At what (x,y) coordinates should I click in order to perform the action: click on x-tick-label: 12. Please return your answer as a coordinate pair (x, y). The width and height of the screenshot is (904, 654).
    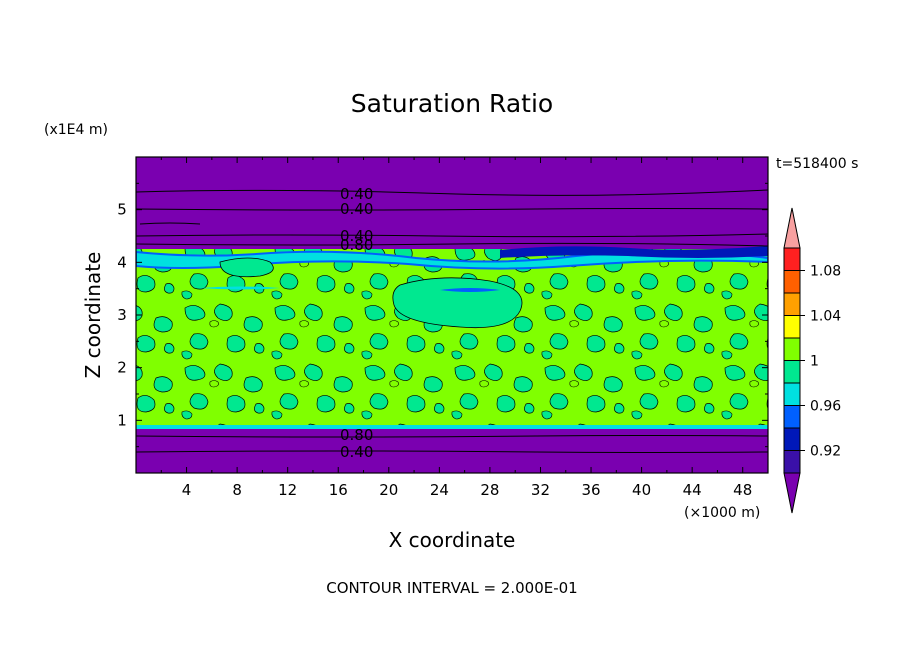
    Looking at the image, I should click on (287, 490).